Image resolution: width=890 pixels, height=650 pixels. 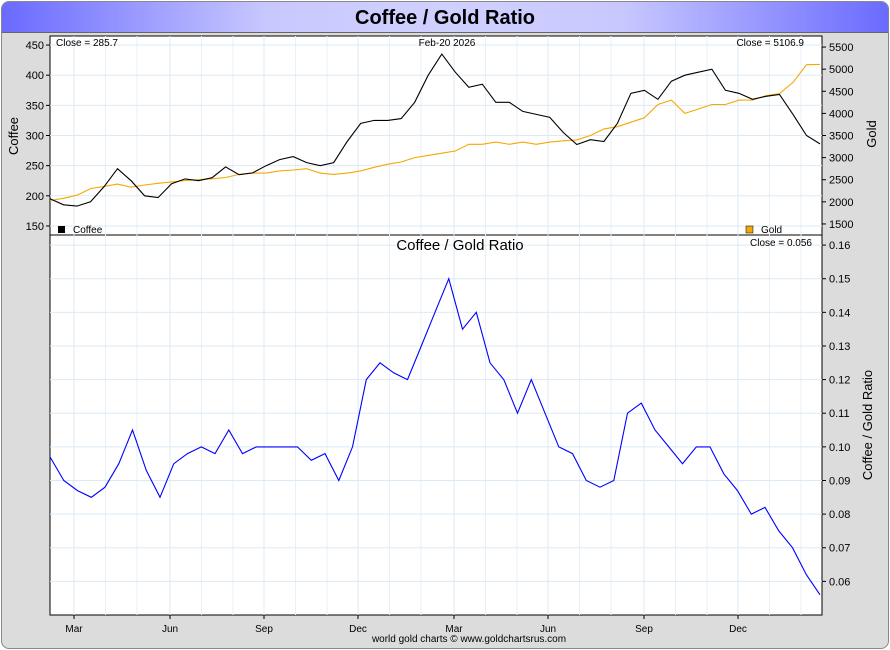 I want to click on gold-tick-label: 4500, so click(x=841, y=92).